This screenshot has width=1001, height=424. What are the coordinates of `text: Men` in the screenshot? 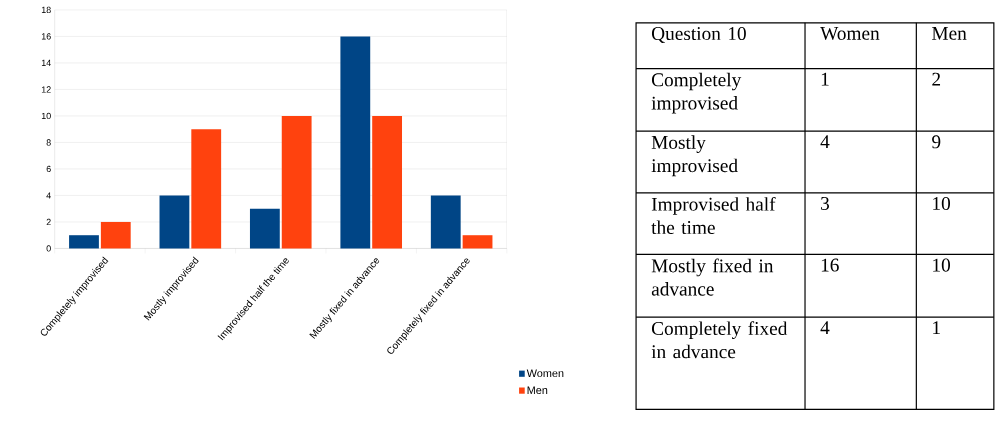 It's located at (949, 33).